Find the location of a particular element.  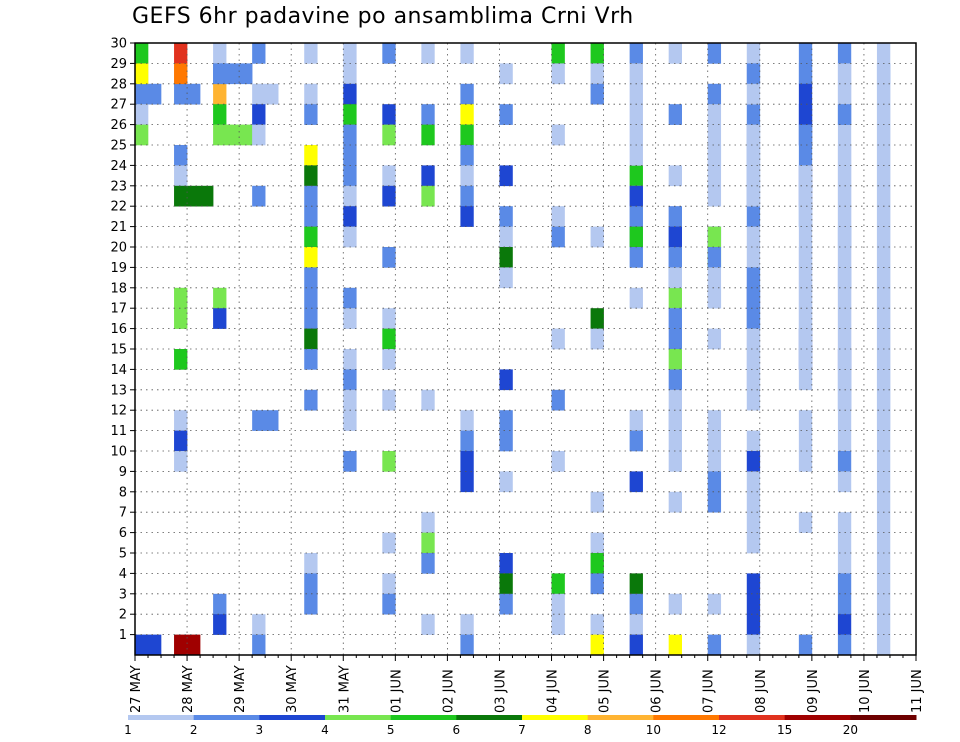

y-tick-label: 6 is located at coordinates (123, 533).